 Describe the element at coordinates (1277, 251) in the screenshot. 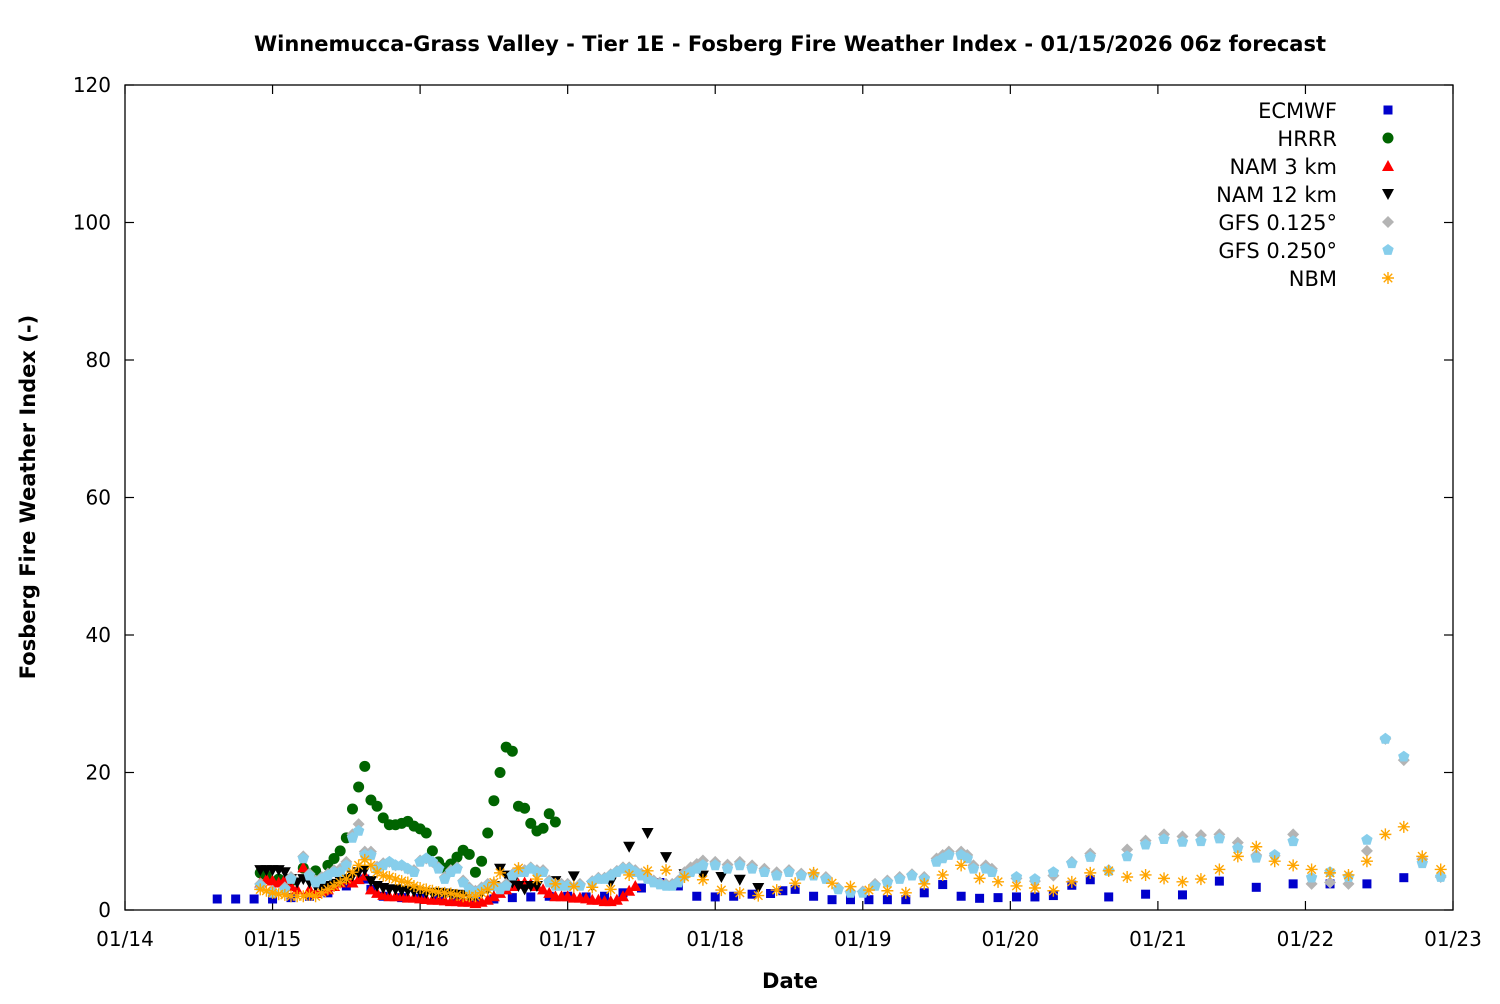

I see `legend-label: GFS 0.250°` at that location.